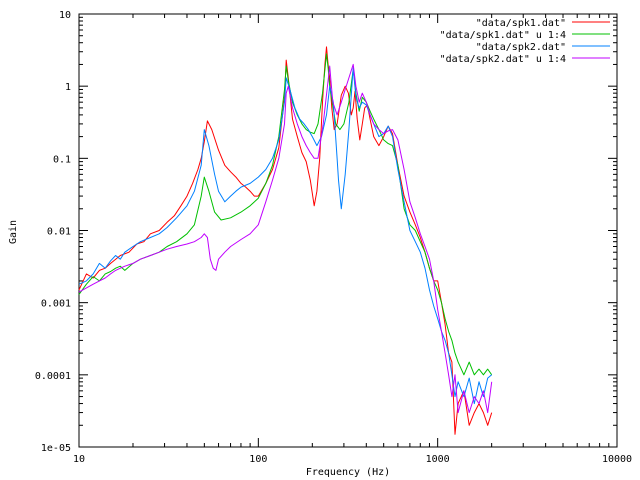 The height and width of the screenshot is (480, 640). What do you see at coordinates (53, 376) in the screenshot?
I see `y-tick-label: 0.0001` at bounding box center [53, 376].